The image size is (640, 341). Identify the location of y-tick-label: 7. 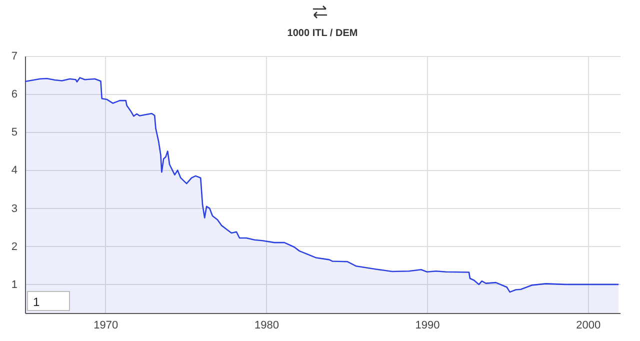
(14, 56).